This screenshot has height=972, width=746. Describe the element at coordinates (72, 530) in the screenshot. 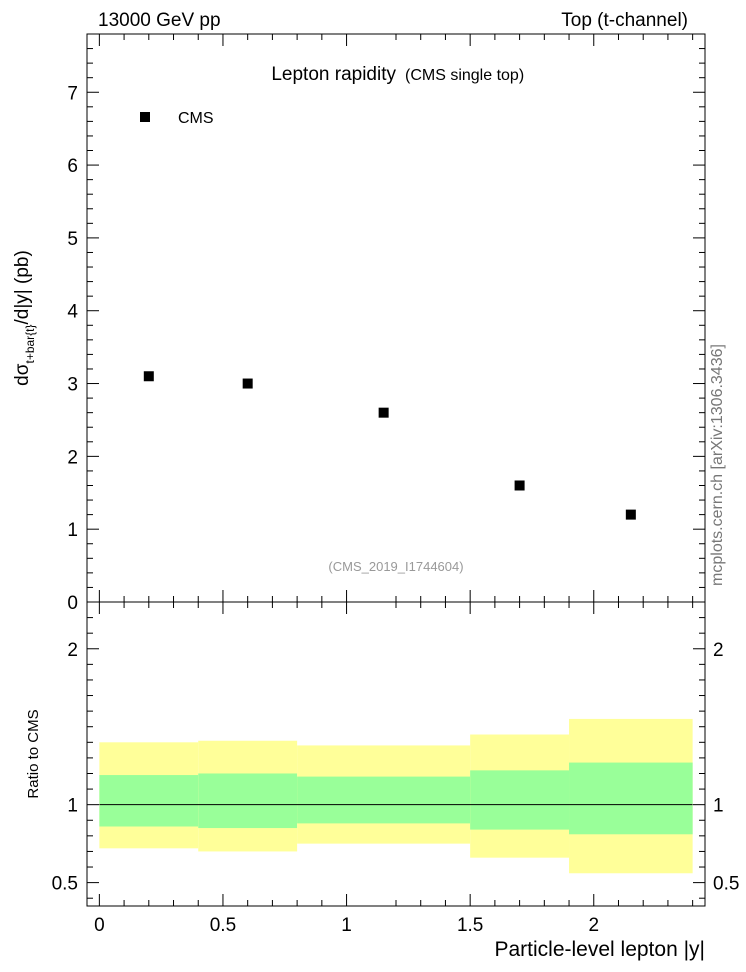

I see `y-tick-label: 1` at that location.